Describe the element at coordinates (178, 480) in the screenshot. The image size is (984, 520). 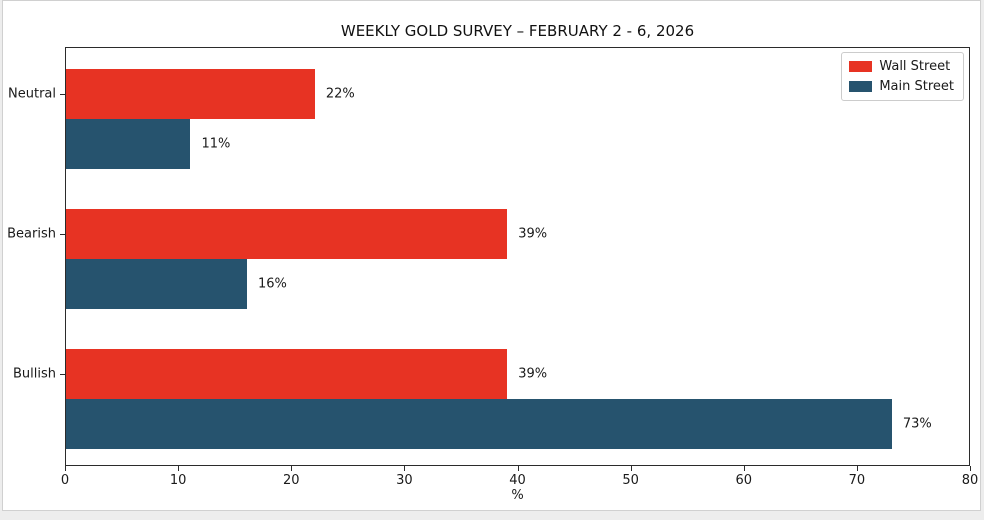
I see `x-tick-label-10: 10` at that location.